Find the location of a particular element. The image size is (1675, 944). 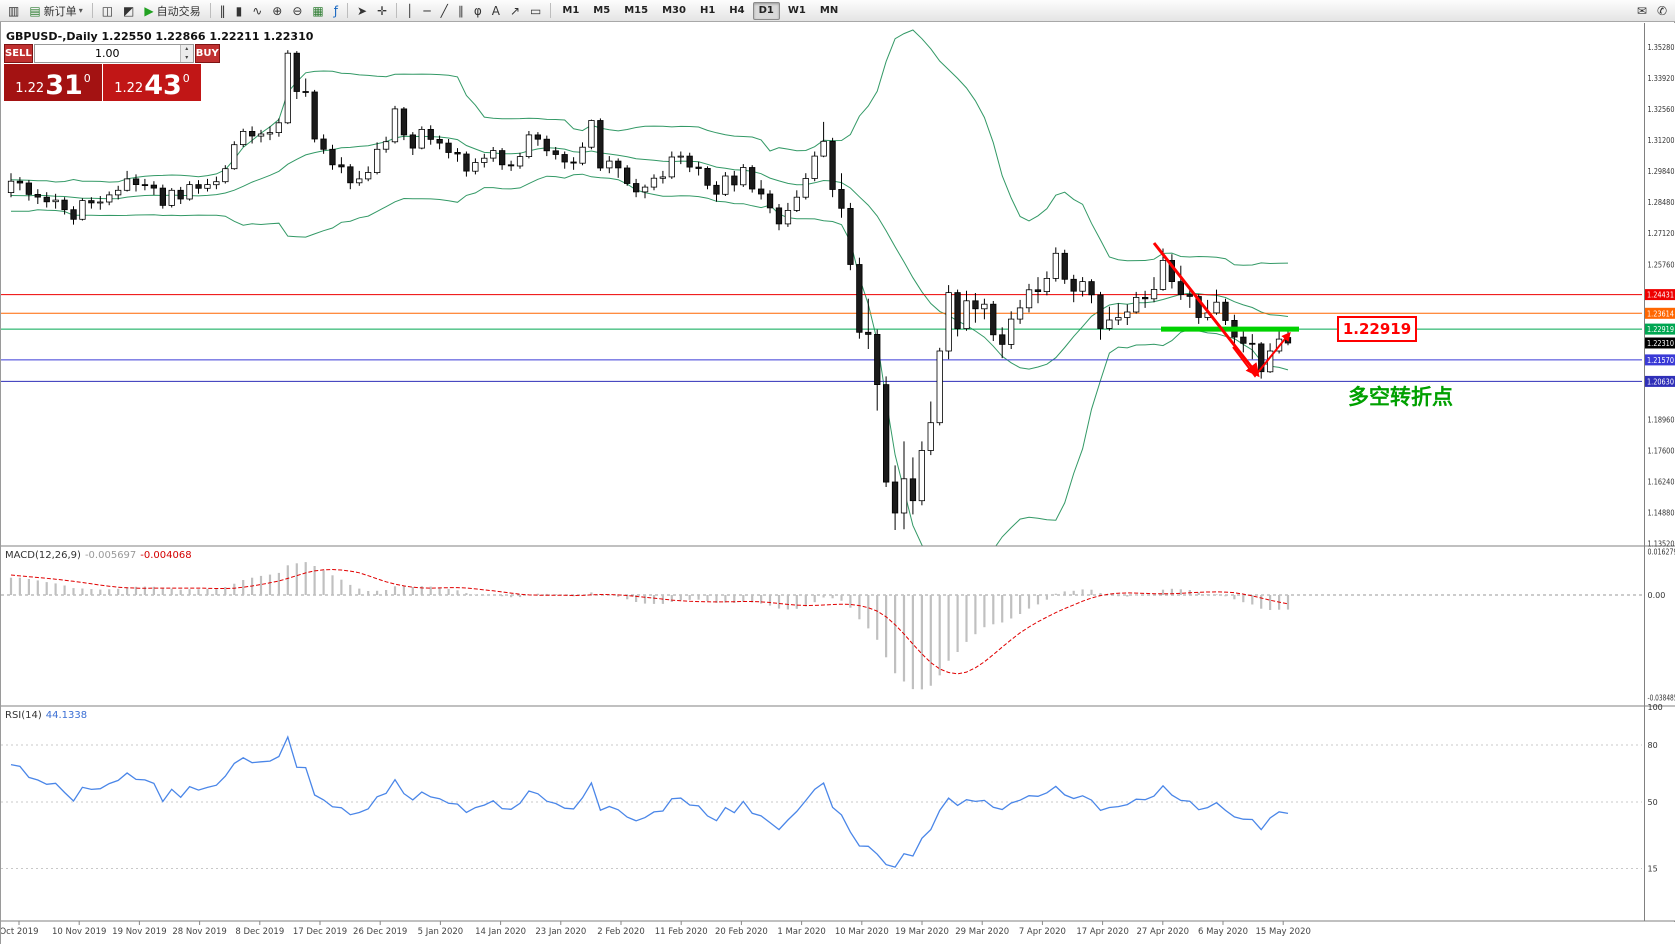

trendline-button: ╱ is located at coordinates (444, 11).